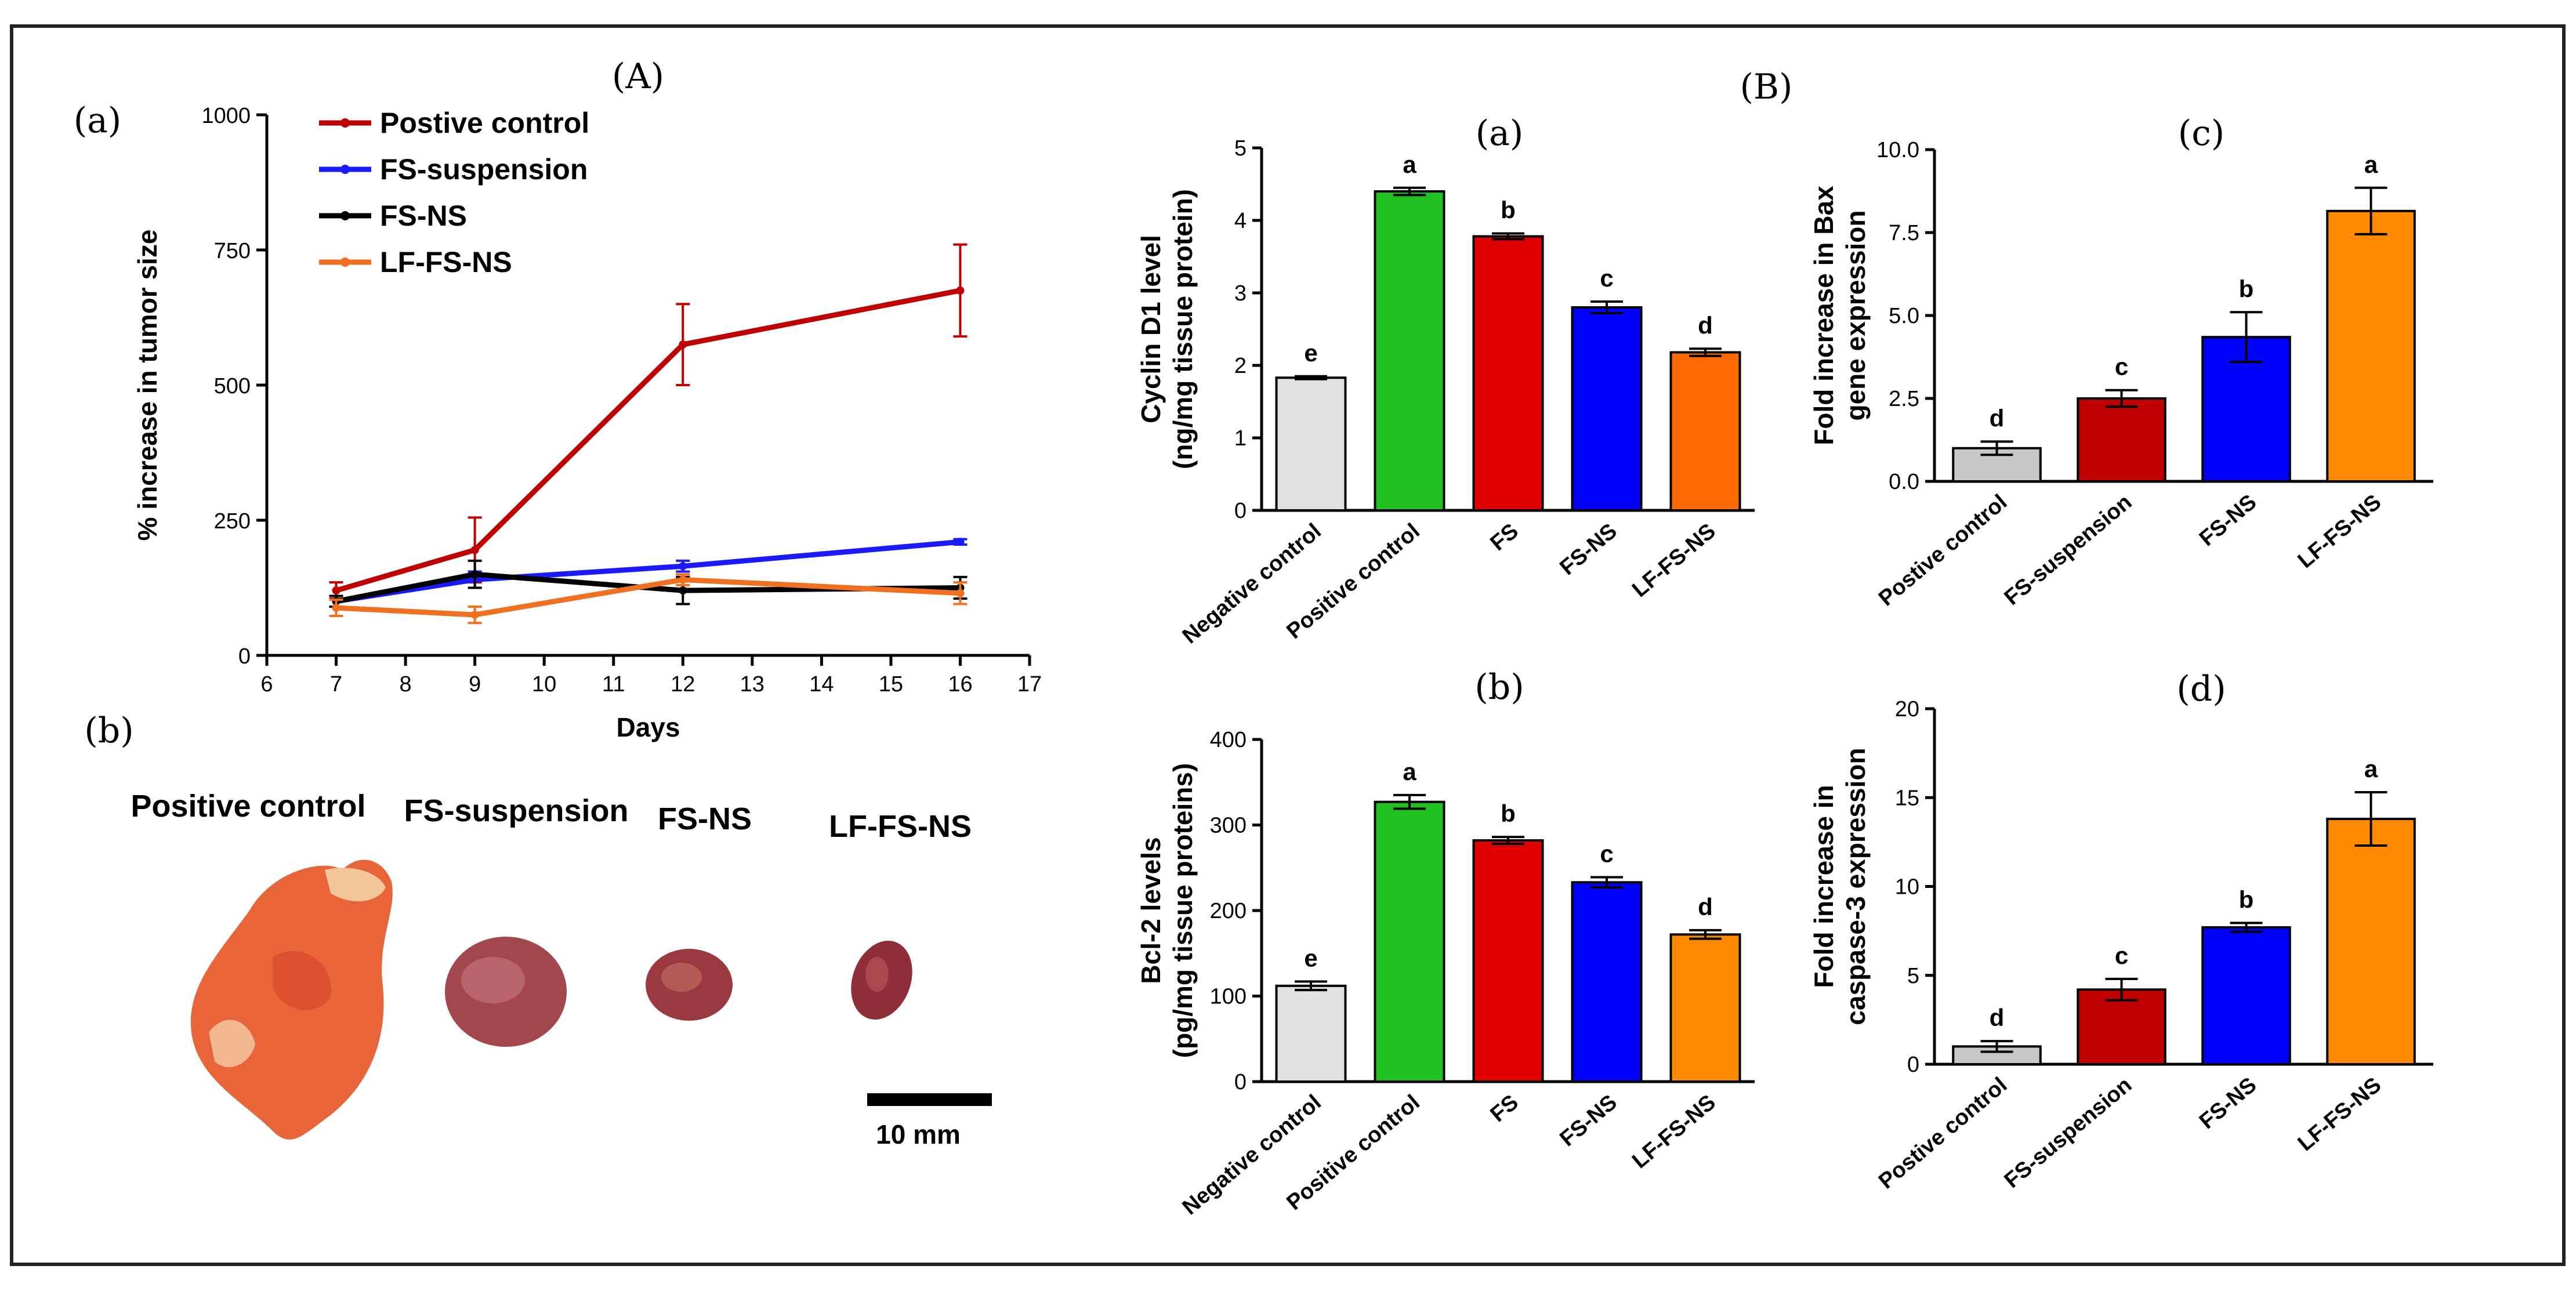 This screenshot has height=1291, width=2576. I want to click on significance-letter-negative-control: e, so click(1310, 353).